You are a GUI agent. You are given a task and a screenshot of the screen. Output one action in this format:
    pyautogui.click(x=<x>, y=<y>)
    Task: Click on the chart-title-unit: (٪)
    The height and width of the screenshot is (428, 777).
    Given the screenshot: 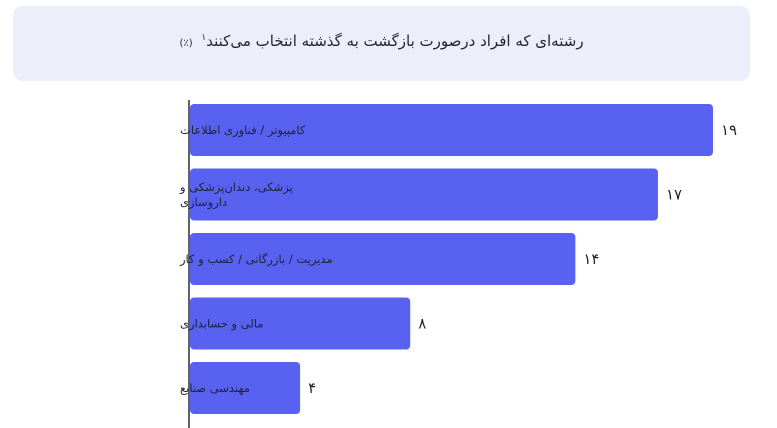 What is the action you would take?
    pyautogui.click(x=186, y=43)
    